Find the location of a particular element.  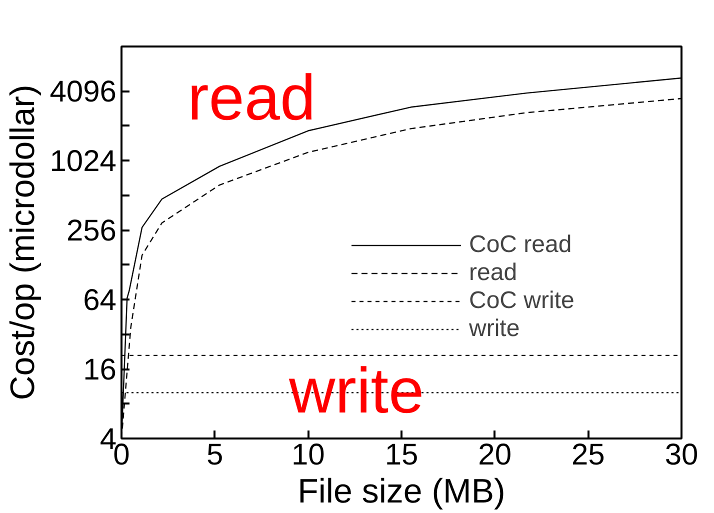

legend-label: read is located at coordinates (493, 273).